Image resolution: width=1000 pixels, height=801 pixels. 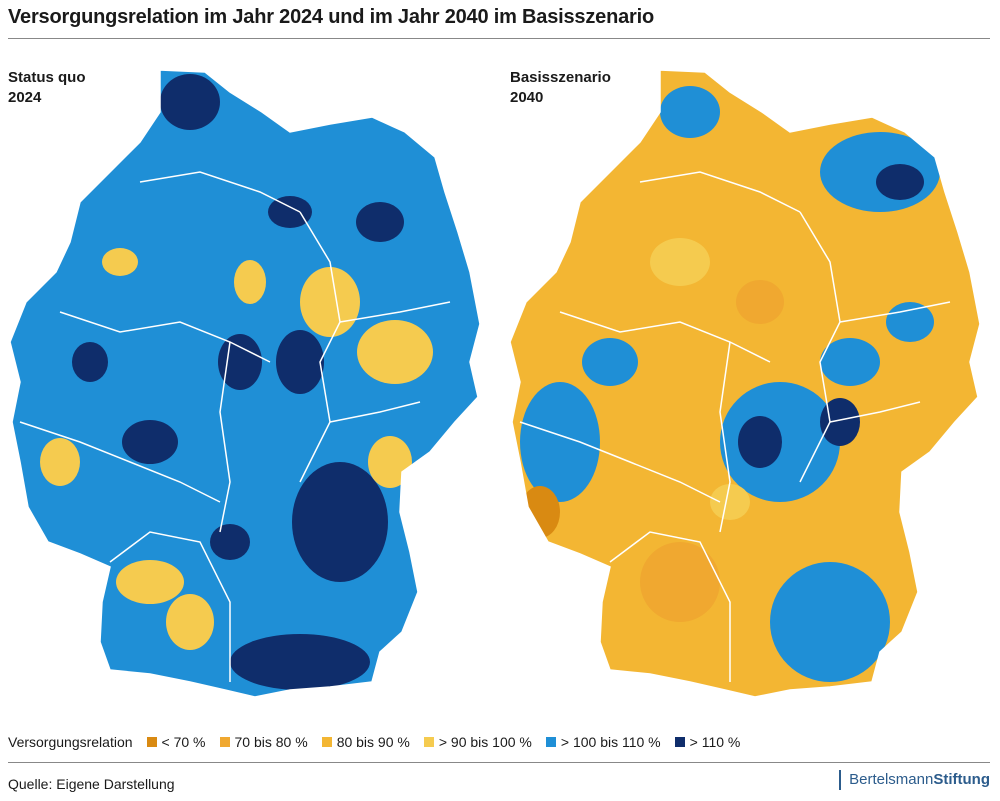 What do you see at coordinates (183, 742) in the screenshot?
I see `legend-label-lt70: < 70 %` at bounding box center [183, 742].